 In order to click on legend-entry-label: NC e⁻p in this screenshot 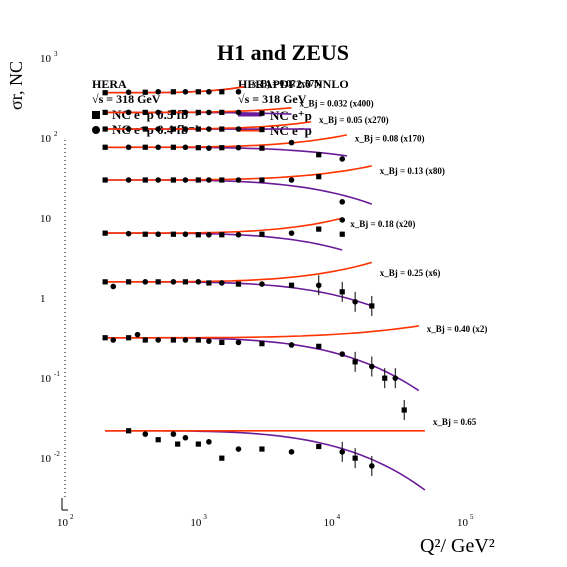, I will do `click(291, 130)`.